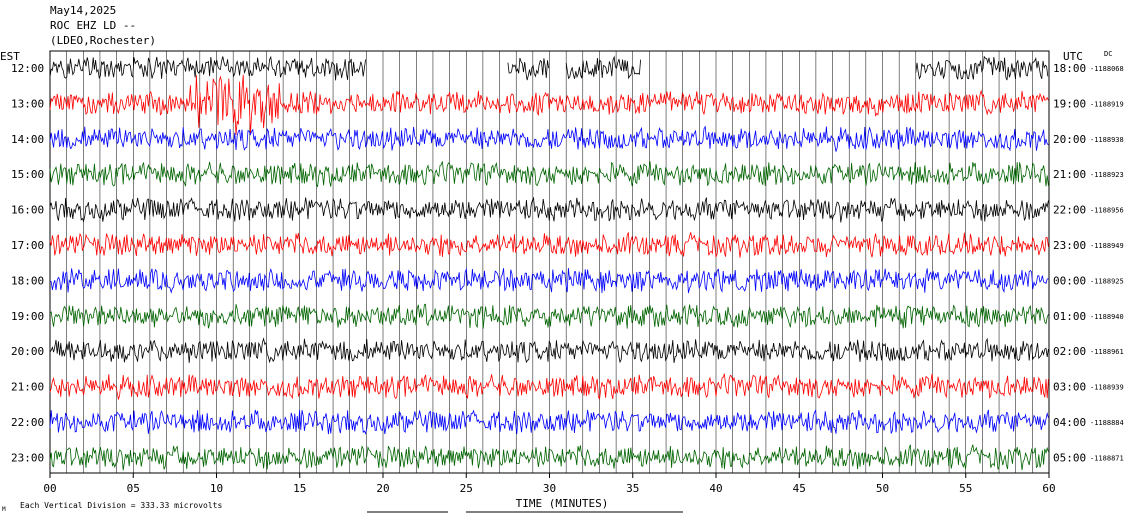 This screenshot has width=1130, height=519. What do you see at coordinates (27, 457) in the screenshot?
I see `left-hour-label: 23:00` at bounding box center [27, 457].